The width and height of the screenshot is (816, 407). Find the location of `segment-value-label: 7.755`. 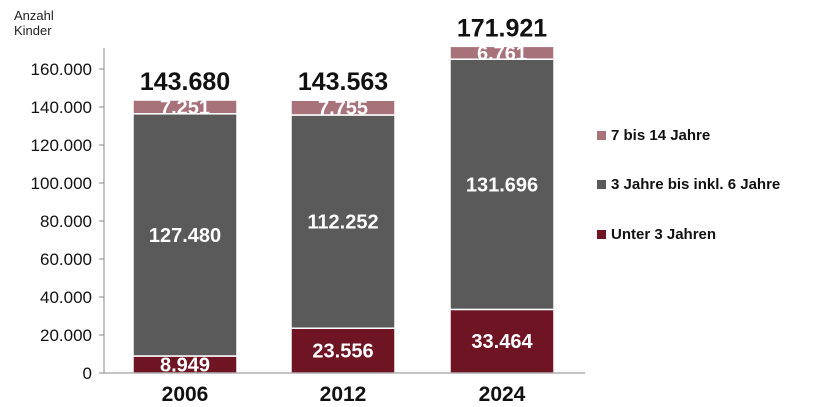

segment-value-label: 7.755 is located at coordinates (343, 109).